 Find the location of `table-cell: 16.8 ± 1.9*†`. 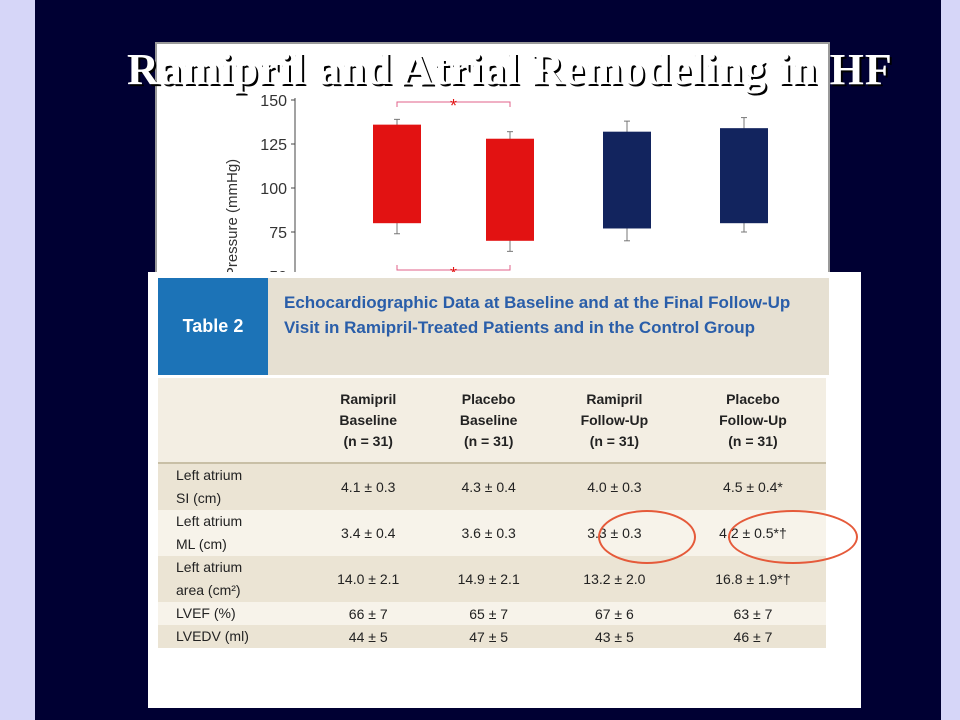

table-cell: 16.8 ± 1.9*† is located at coordinates (752, 579).